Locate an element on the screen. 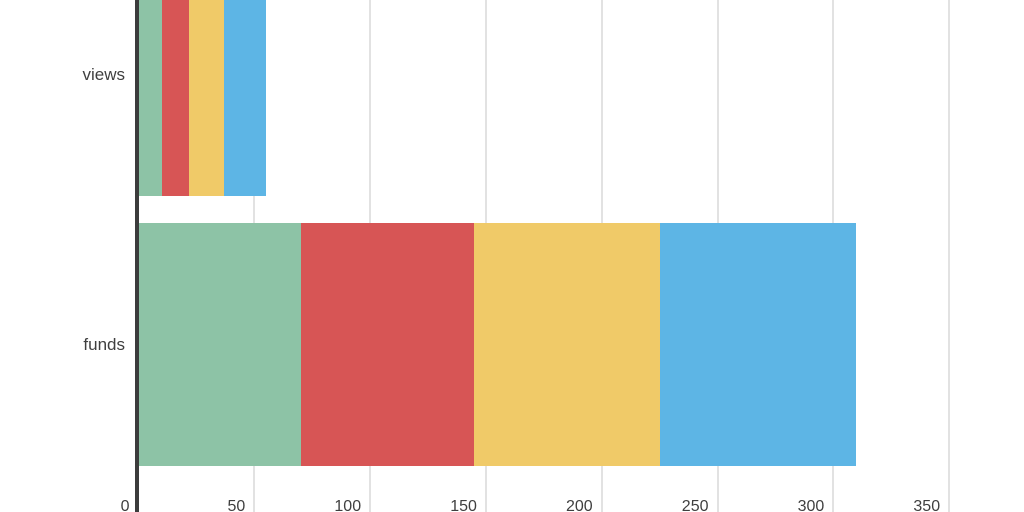 This screenshot has width=1024, height=512. x-tick-label: 50 is located at coordinates (236, 505).